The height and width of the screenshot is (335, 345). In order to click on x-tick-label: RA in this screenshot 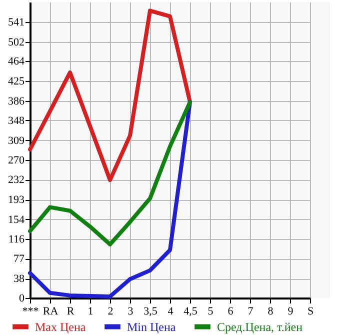, I will do `click(50, 312)`.